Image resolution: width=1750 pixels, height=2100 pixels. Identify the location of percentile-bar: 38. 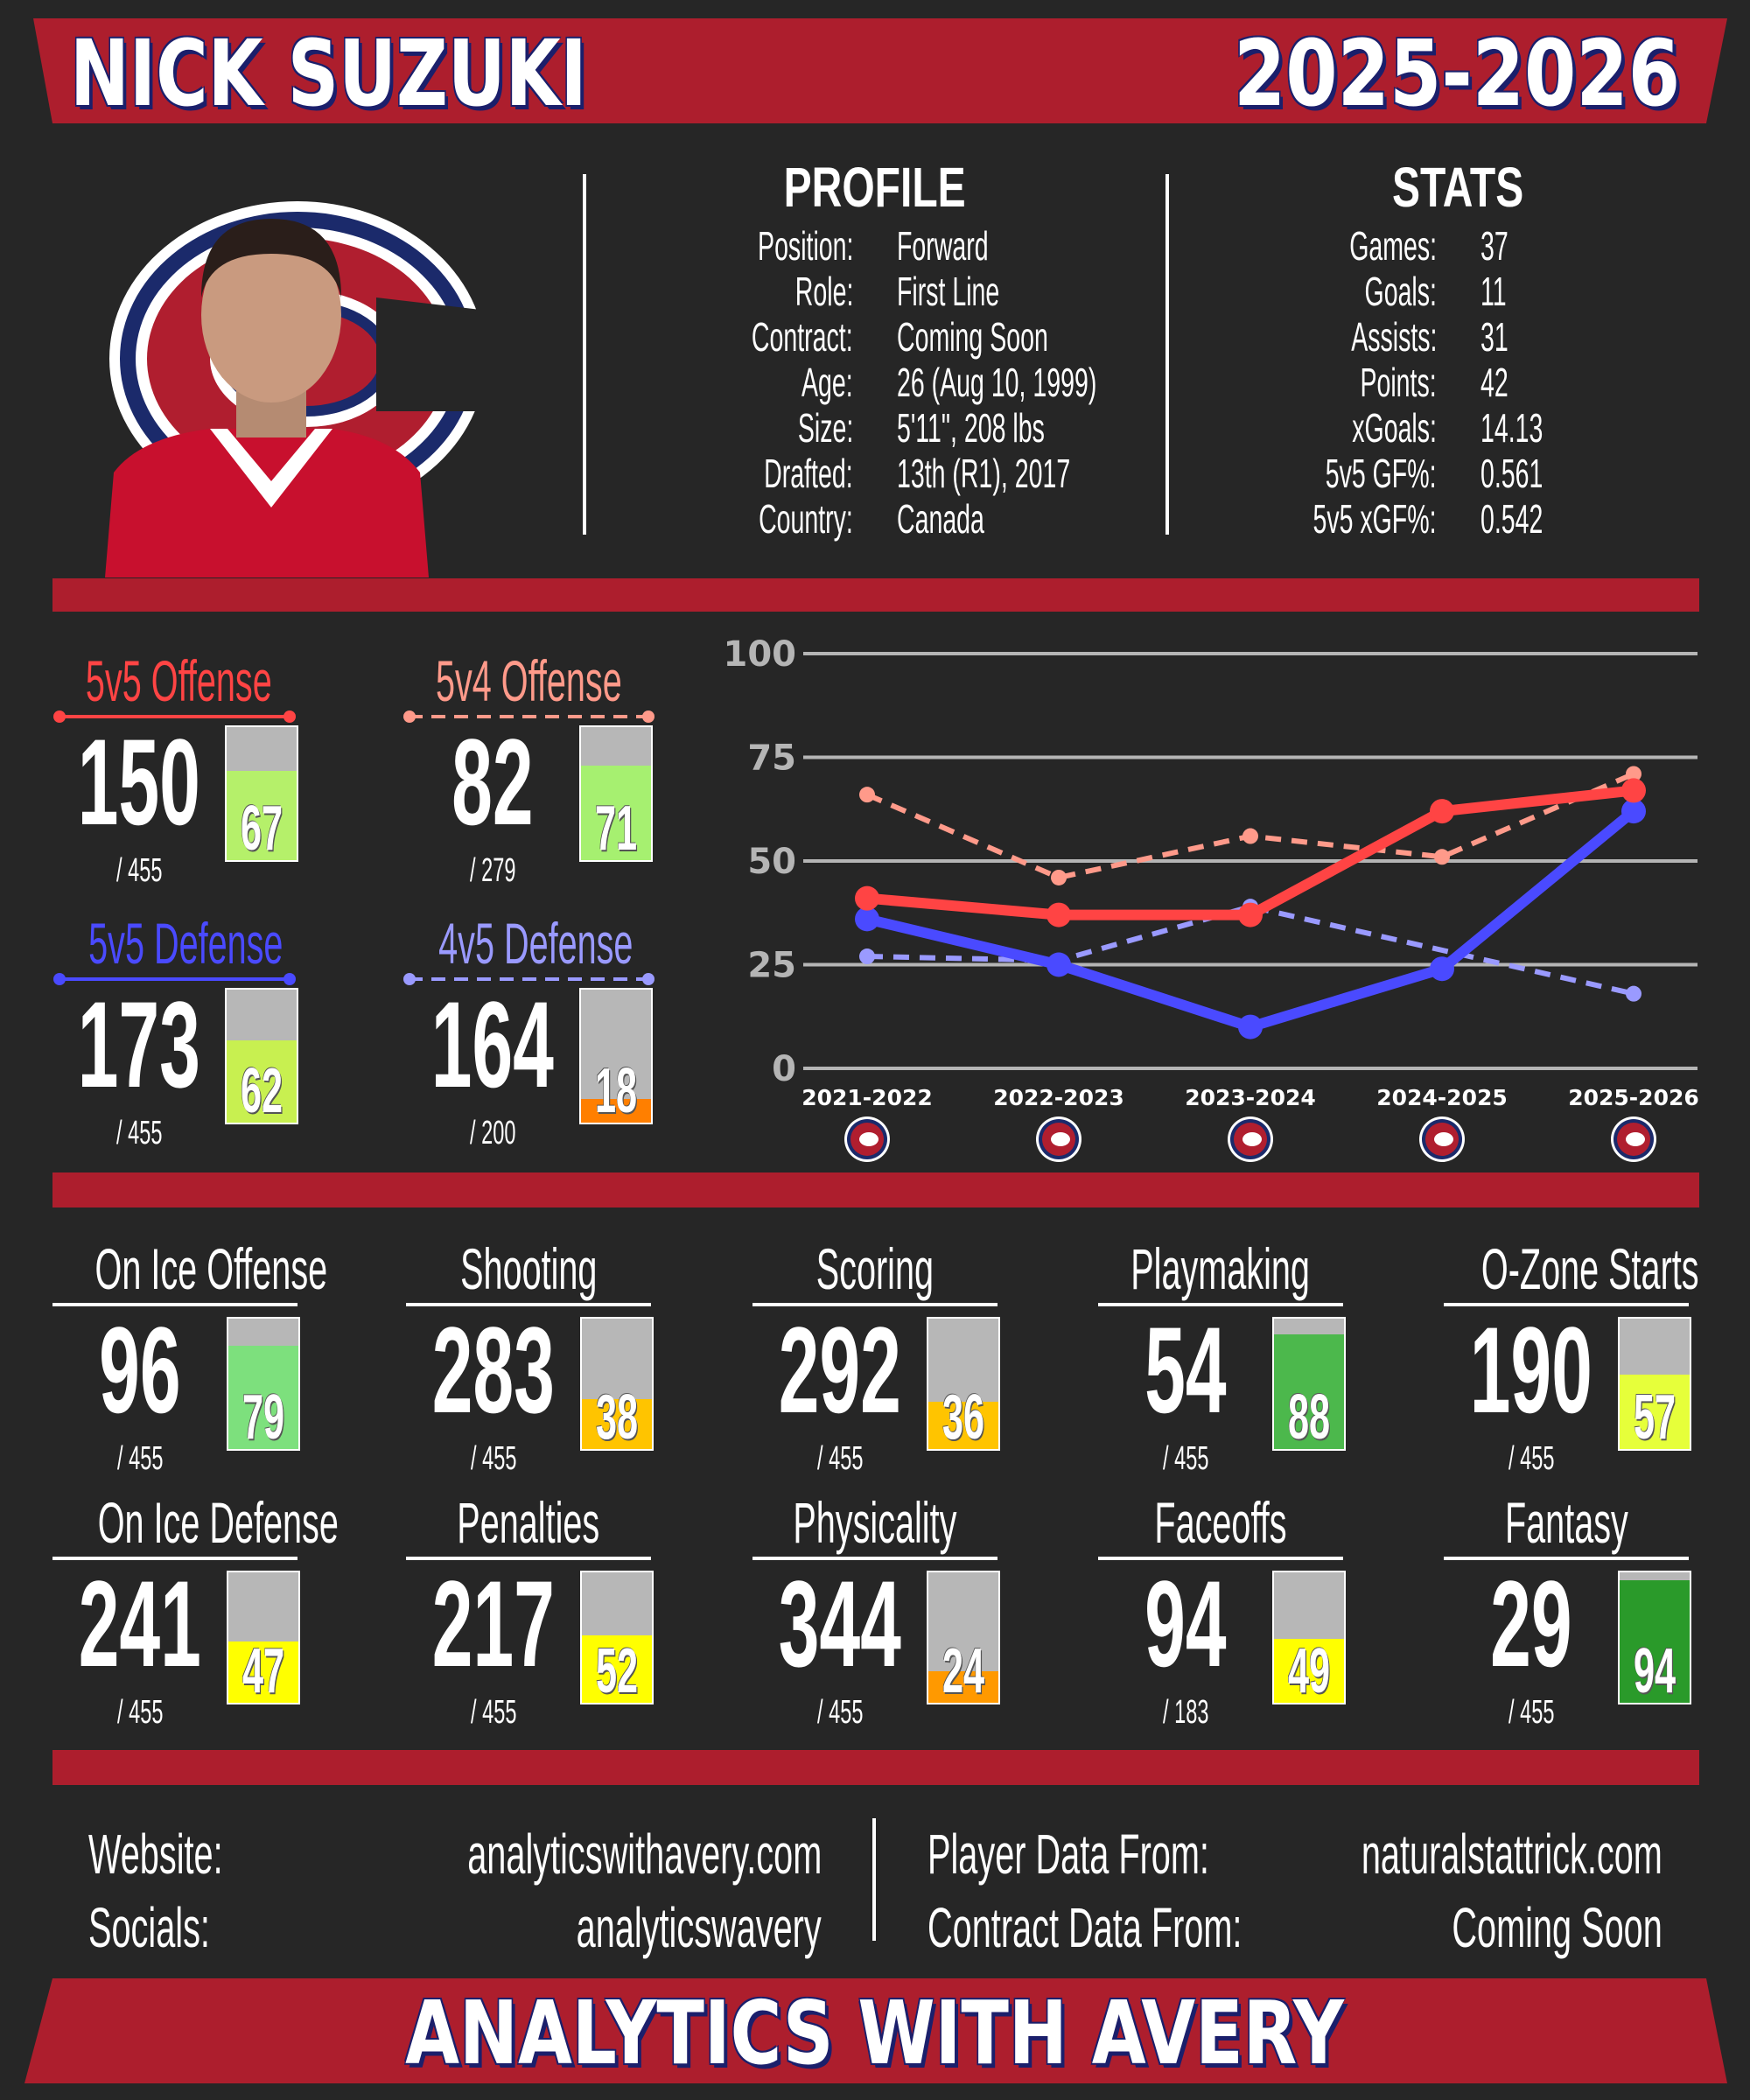
(617, 1384).